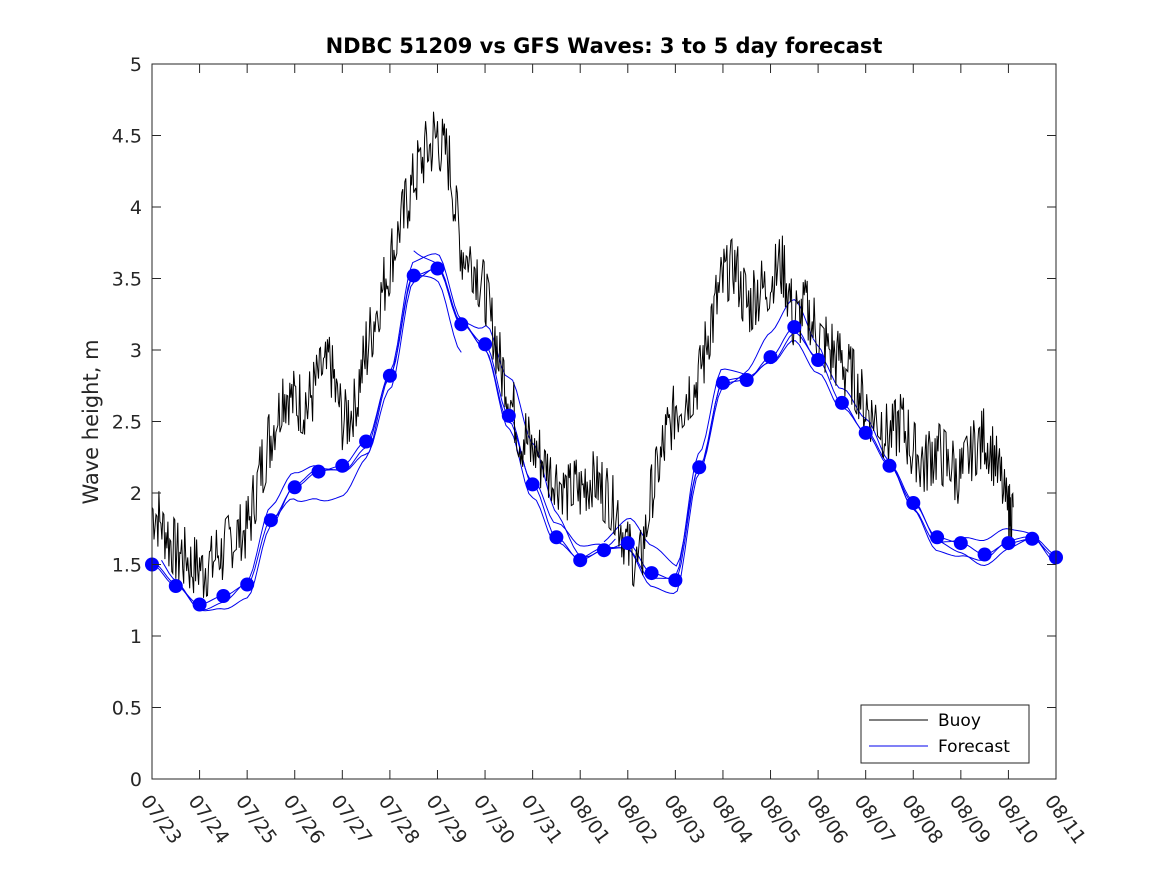  What do you see at coordinates (91, 421) in the screenshot?
I see `y-axis-label: Wave height, m` at bounding box center [91, 421].